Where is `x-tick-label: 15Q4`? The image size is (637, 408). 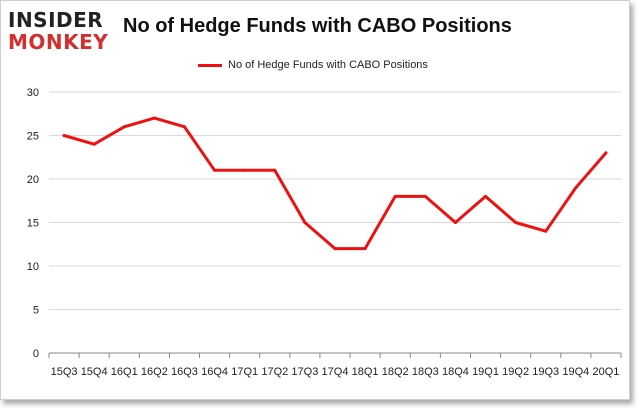
x-tick-label: 15Q4 is located at coordinates (94, 372).